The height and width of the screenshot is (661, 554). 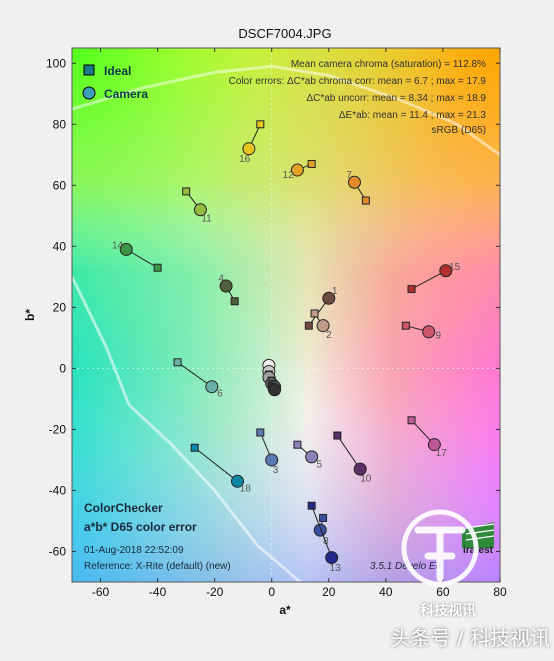 What do you see at coordinates (366, 478) in the screenshot?
I see `patch-number-label: 10` at bounding box center [366, 478].